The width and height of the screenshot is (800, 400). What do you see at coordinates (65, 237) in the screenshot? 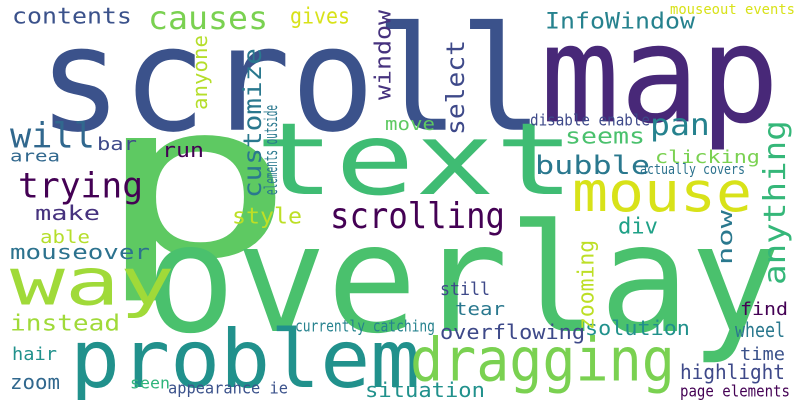
I see `word-able: able` at bounding box center [65, 237].